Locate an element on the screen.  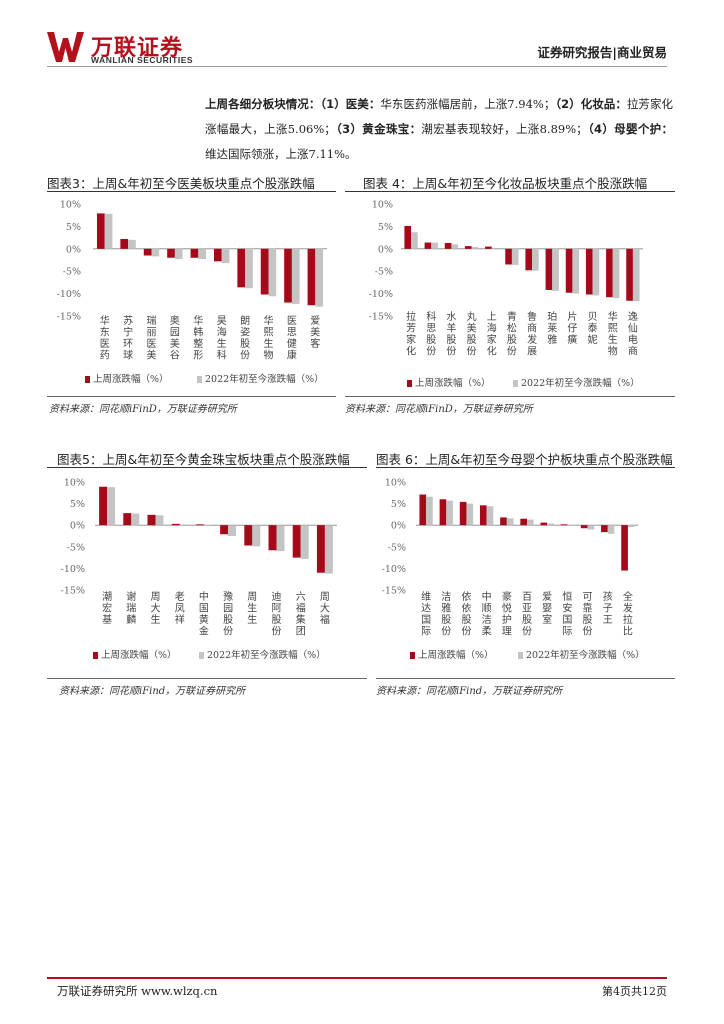
legend-swatch-week is located at coordinates (87, 379).